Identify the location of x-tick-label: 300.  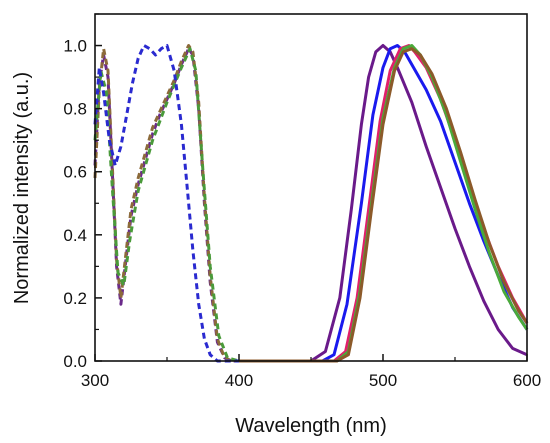
(95, 380).